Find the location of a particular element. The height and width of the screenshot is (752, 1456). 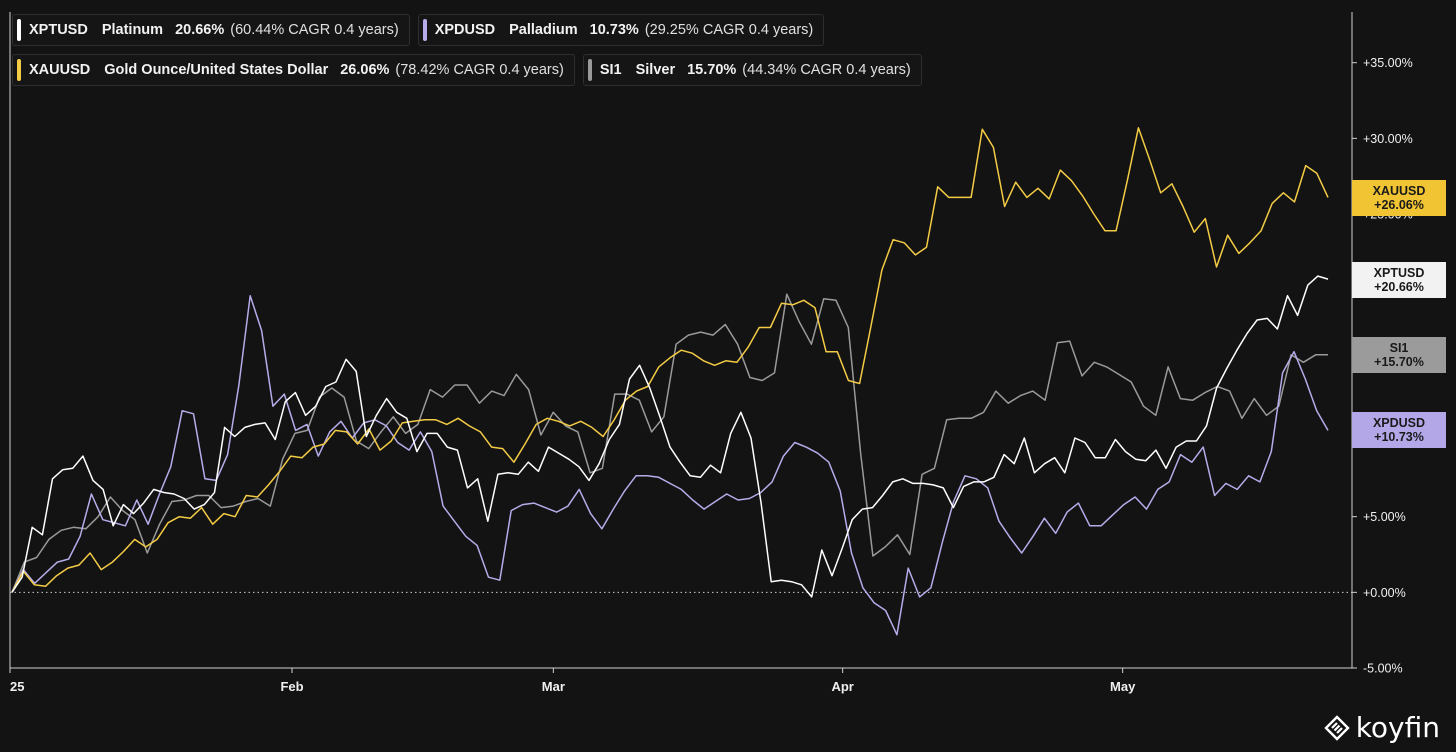

end-label-ticker: XAUUSD is located at coordinates (1399, 190).